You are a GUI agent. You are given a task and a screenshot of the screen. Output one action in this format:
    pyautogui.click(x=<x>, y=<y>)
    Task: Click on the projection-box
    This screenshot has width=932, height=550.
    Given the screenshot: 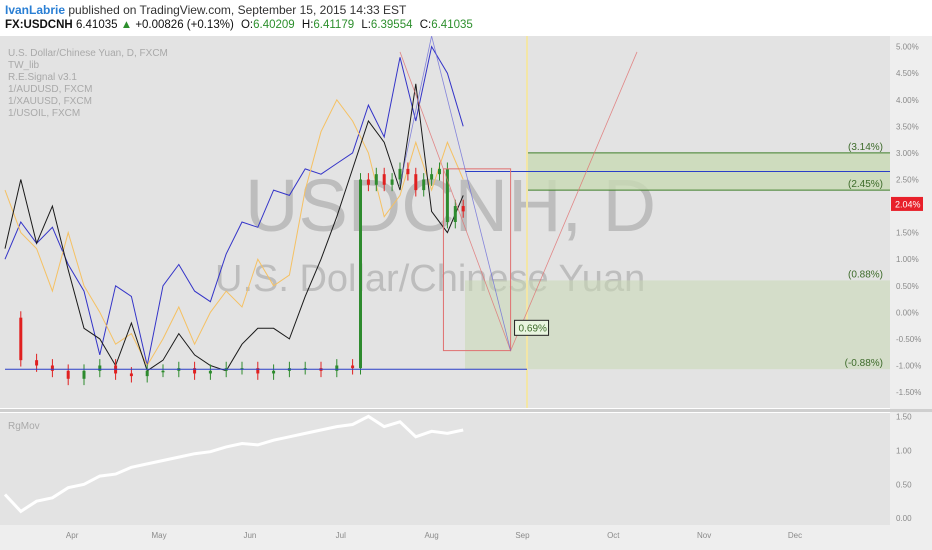 What is the action you would take?
    pyautogui.click(x=477, y=260)
    